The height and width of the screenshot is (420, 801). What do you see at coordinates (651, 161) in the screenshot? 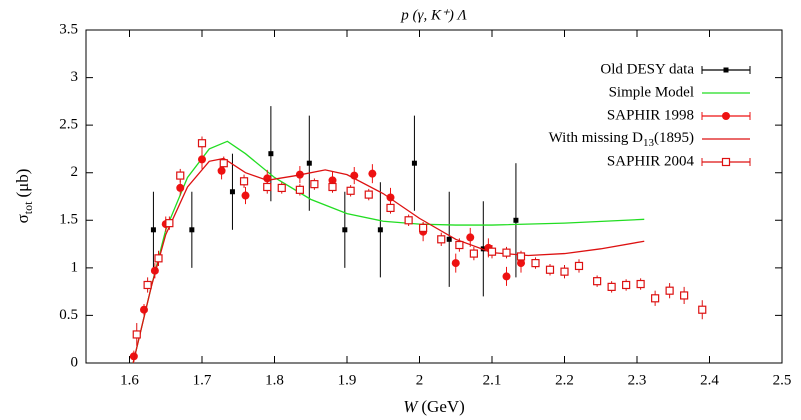
I see `legend-label: SAPHIR 2004` at bounding box center [651, 161].